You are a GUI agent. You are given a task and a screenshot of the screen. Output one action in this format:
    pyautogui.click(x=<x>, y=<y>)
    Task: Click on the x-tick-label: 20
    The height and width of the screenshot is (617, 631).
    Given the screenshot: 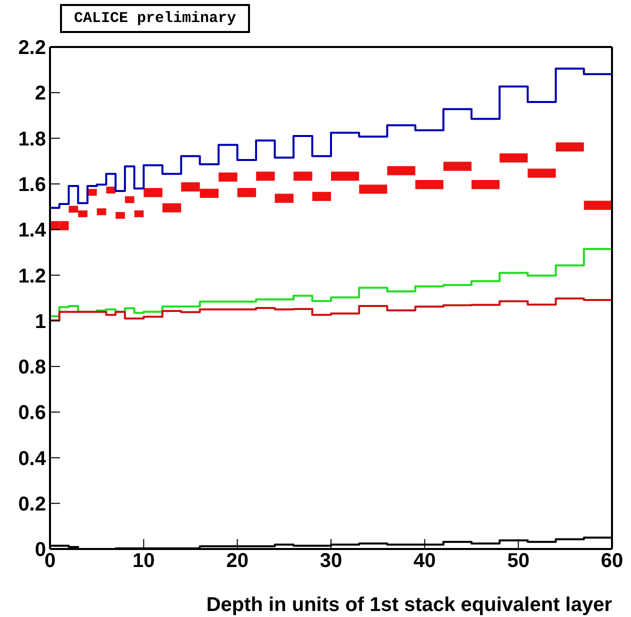 What is the action you would take?
    pyautogui.click(x=237, y=561)
    